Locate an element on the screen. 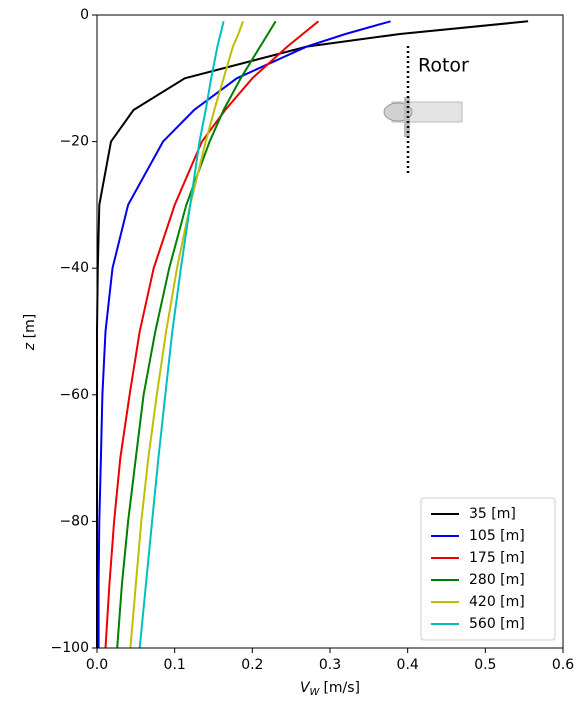 The height and width of the screenshot is (702, 584). y-tick-label: −60 is located at coordinates (74, 395).